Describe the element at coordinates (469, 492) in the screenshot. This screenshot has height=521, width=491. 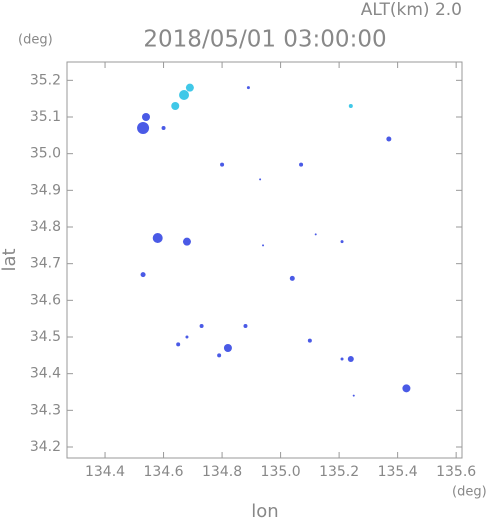
I see `x-unit: (deg)` at that location.